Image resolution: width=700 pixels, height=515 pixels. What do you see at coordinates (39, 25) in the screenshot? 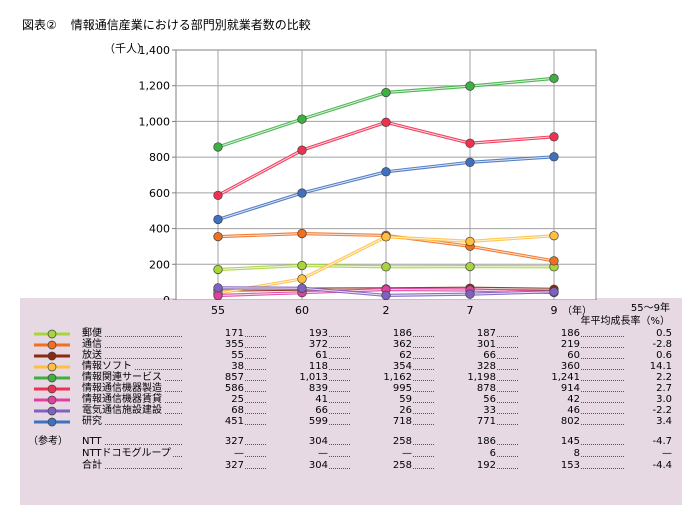
I see `figure-number: 図表②` at bounding box center [39, 25].